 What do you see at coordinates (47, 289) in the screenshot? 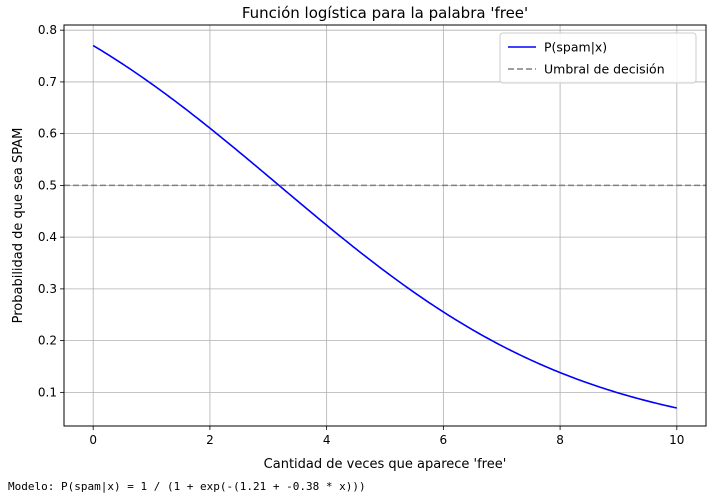
I see `y-tick-label: 0.3` at bounding box center [47, 289].